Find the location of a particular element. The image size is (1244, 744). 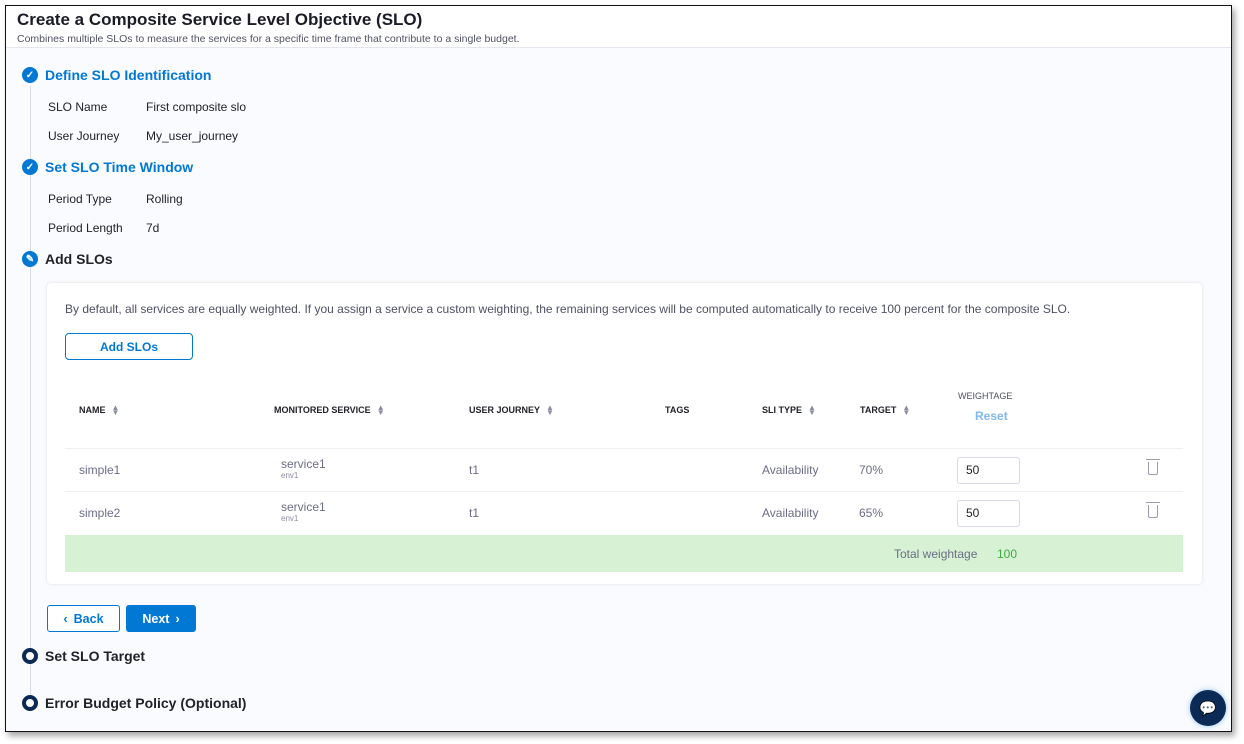

total-weightage-bar: Total weightage 100 is located at coordinates (624, 553).